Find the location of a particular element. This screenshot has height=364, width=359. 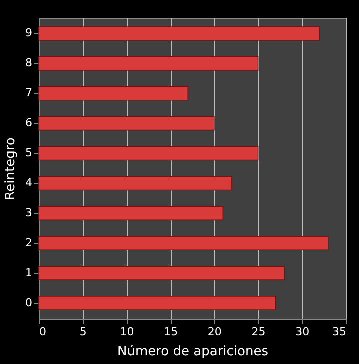

y-tick-label: 5 is located at coordinates (29, 153).